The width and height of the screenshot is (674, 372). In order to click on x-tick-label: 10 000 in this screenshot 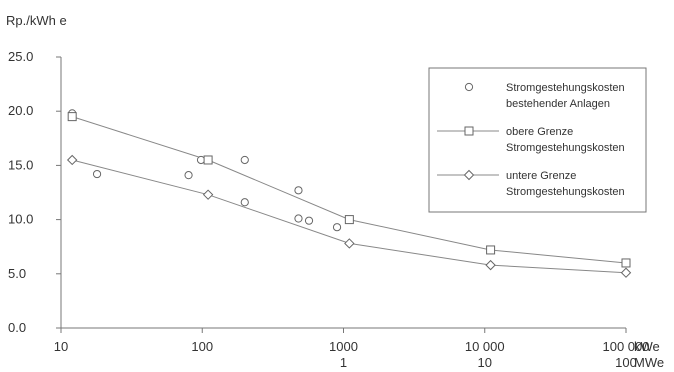, I will do `click(485, 346)`.